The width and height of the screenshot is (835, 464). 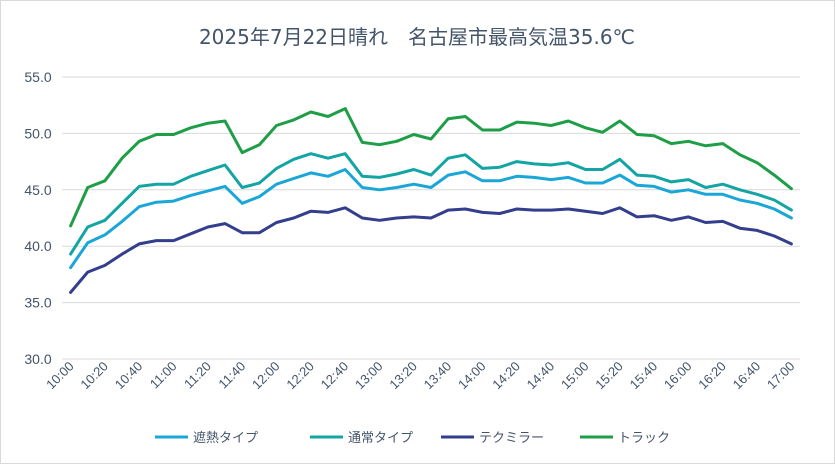 I want to click on x-tick-label: 17:00, so click(x=781, y=376).